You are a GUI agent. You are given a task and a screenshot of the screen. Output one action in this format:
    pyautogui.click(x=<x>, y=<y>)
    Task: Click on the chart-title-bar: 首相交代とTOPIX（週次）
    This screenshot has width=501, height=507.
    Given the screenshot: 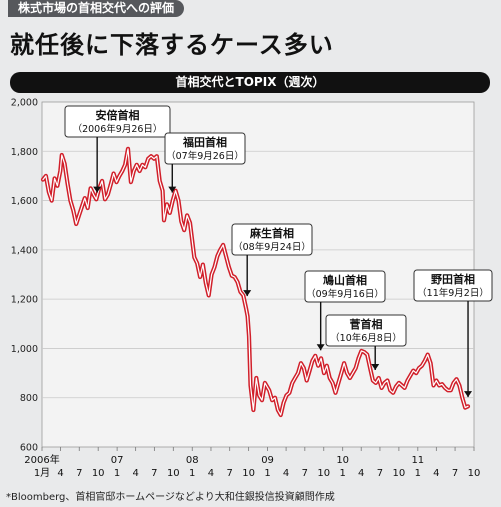 What is the action you would take?
    pyautogui.click(x=250, y=82)
    